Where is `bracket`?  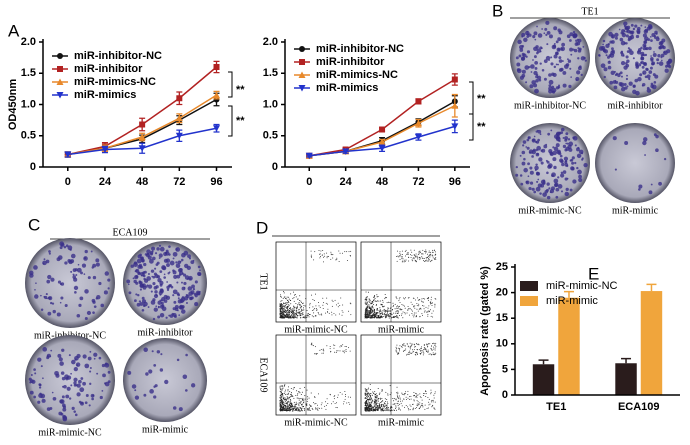
bracket is located at coordinates (230, 121).